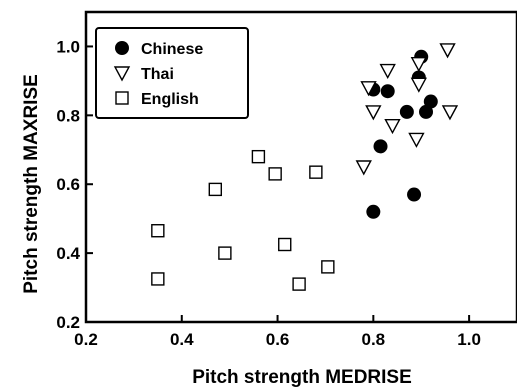 The image size is (517, 387). What do you see at coordinates (122, 98) in the screenshot?
I see `legend-marker-english` at bounding box center [122, 98].